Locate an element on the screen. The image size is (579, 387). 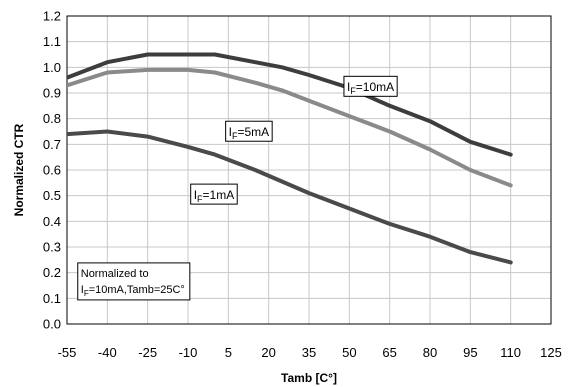
x-tick-label: 125 is located at coordinates (551, 352).